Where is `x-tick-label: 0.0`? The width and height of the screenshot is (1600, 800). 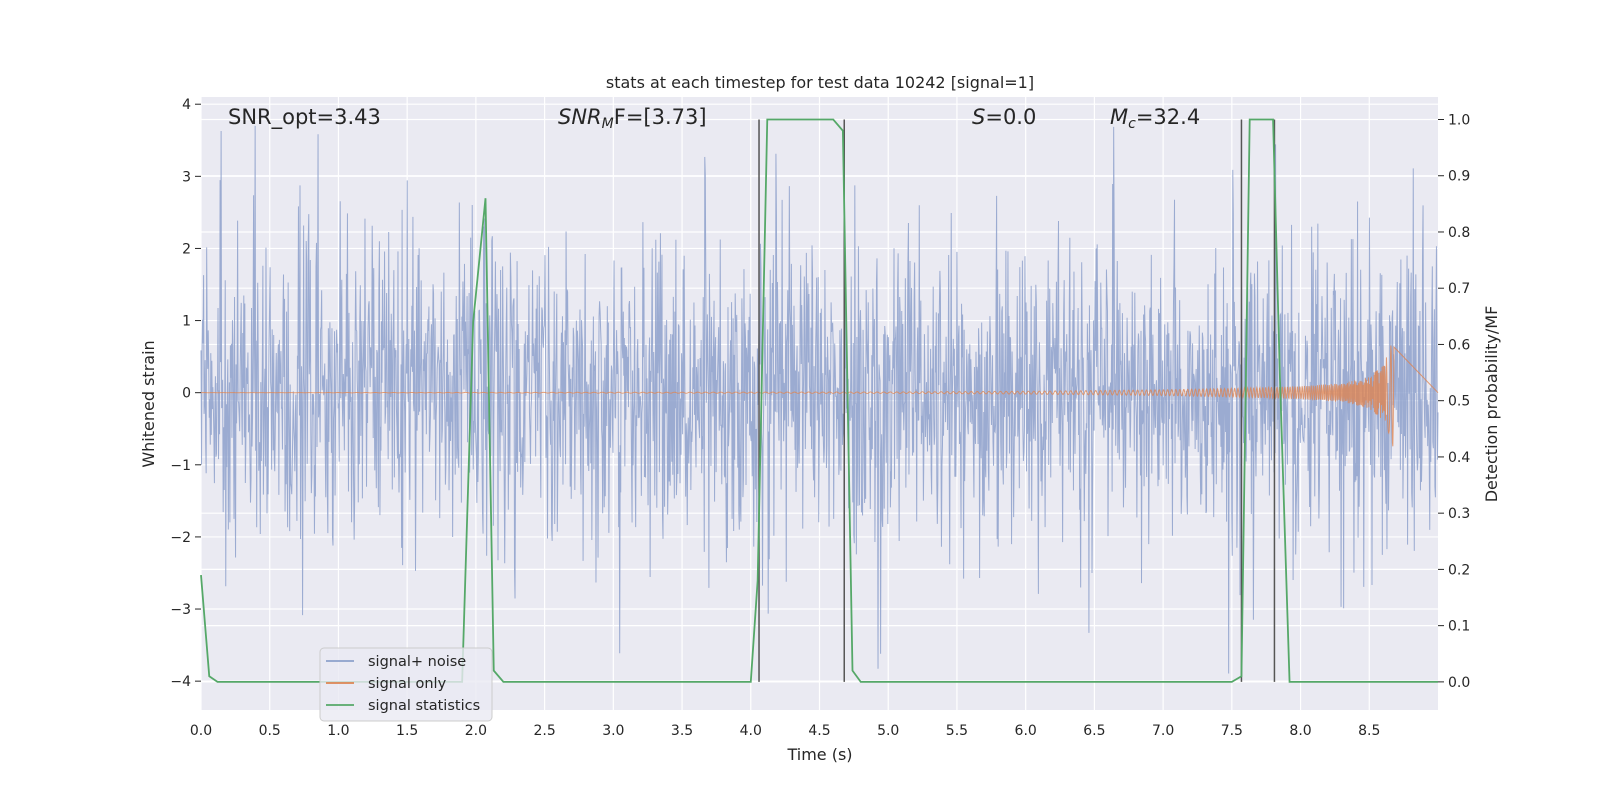 x-tick-label: 0.0 is located at coordinates (201, 731).